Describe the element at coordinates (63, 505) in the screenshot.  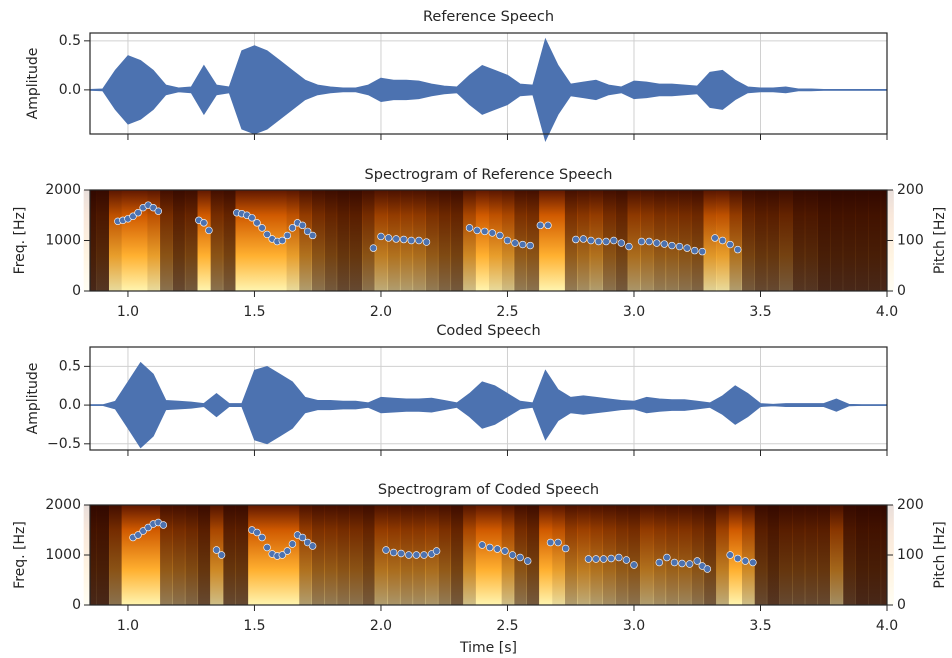
I see `y-tick-label: 2000` at that location.